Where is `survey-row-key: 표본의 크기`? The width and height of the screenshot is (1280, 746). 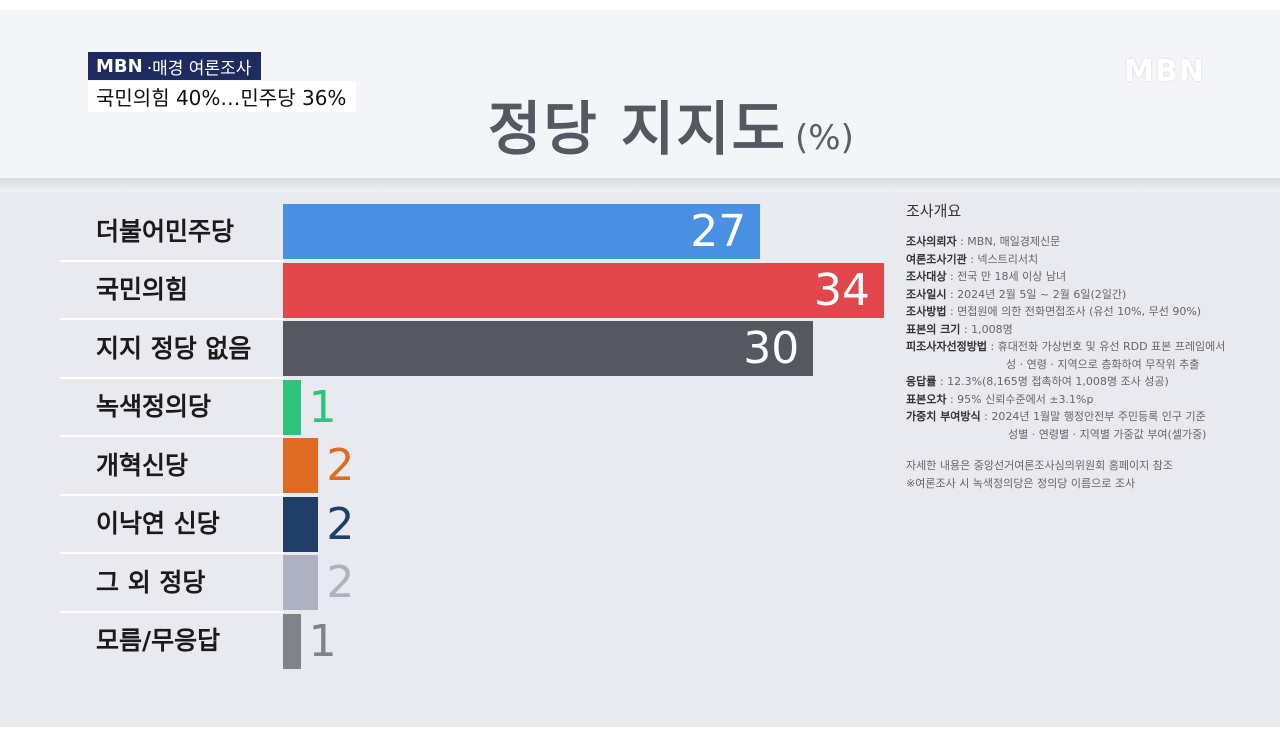 survey-row-key: 표본의 크기 is located at coordinates (933, 329).